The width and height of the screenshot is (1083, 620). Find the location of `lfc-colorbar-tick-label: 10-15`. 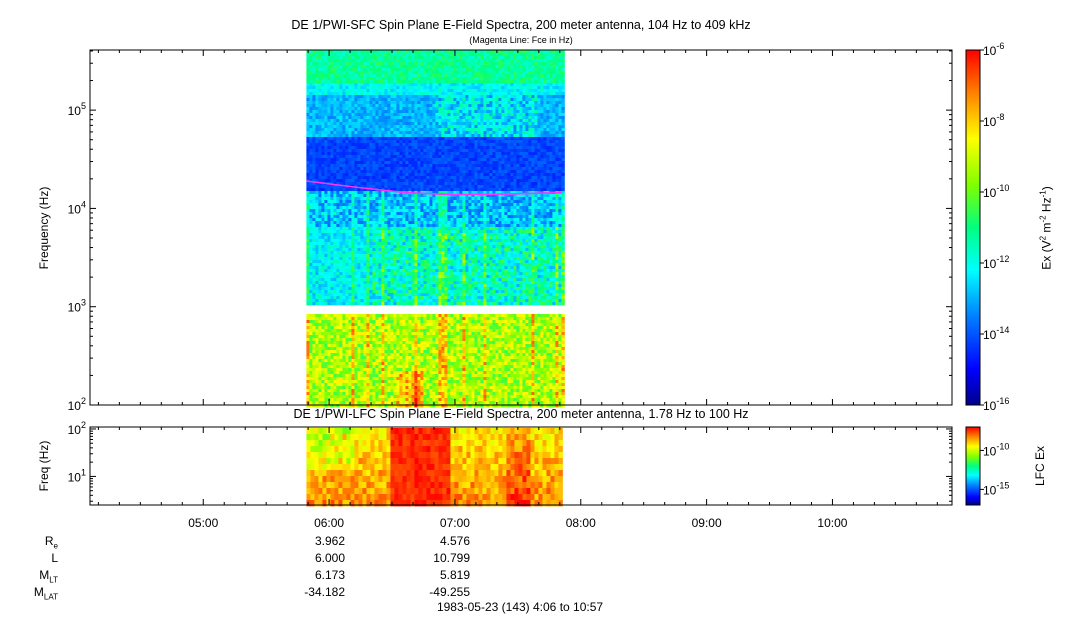

lfc-colorbar-tick-label: 10-15 is located at coordinates (996, 488).